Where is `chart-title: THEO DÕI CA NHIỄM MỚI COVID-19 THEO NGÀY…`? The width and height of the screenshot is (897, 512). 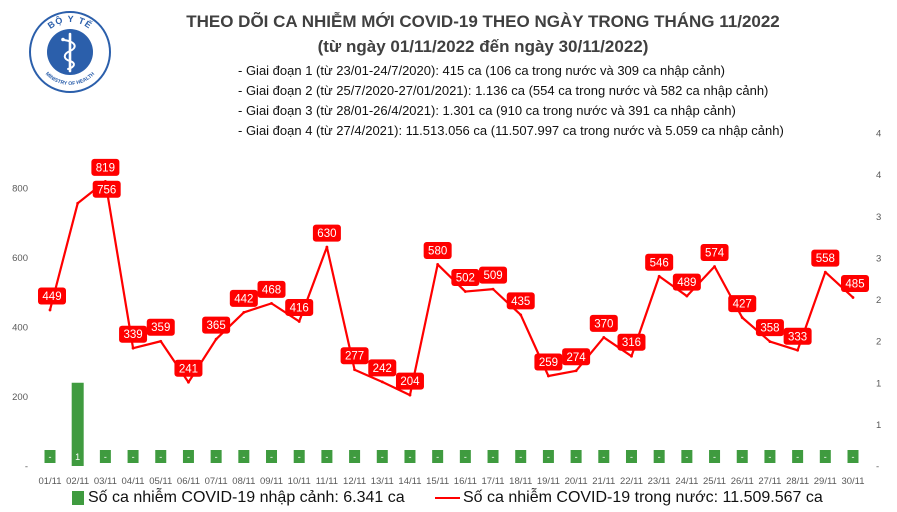 chart-title: THEO DÕI CA NHIỄM MỚI COVID-19 THEO NGÀY… is located at coordinates (483, 21).